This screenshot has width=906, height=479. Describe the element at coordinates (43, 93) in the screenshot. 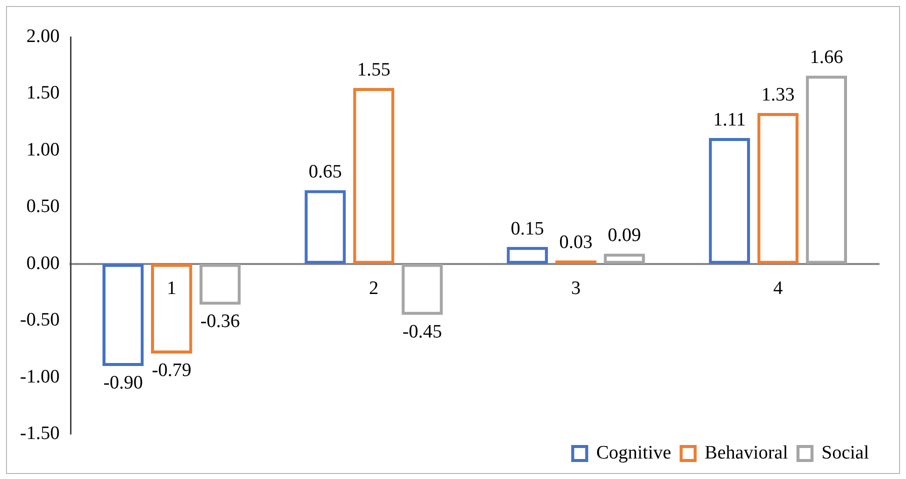

I see `y-tick-label: 1.50` at that location.